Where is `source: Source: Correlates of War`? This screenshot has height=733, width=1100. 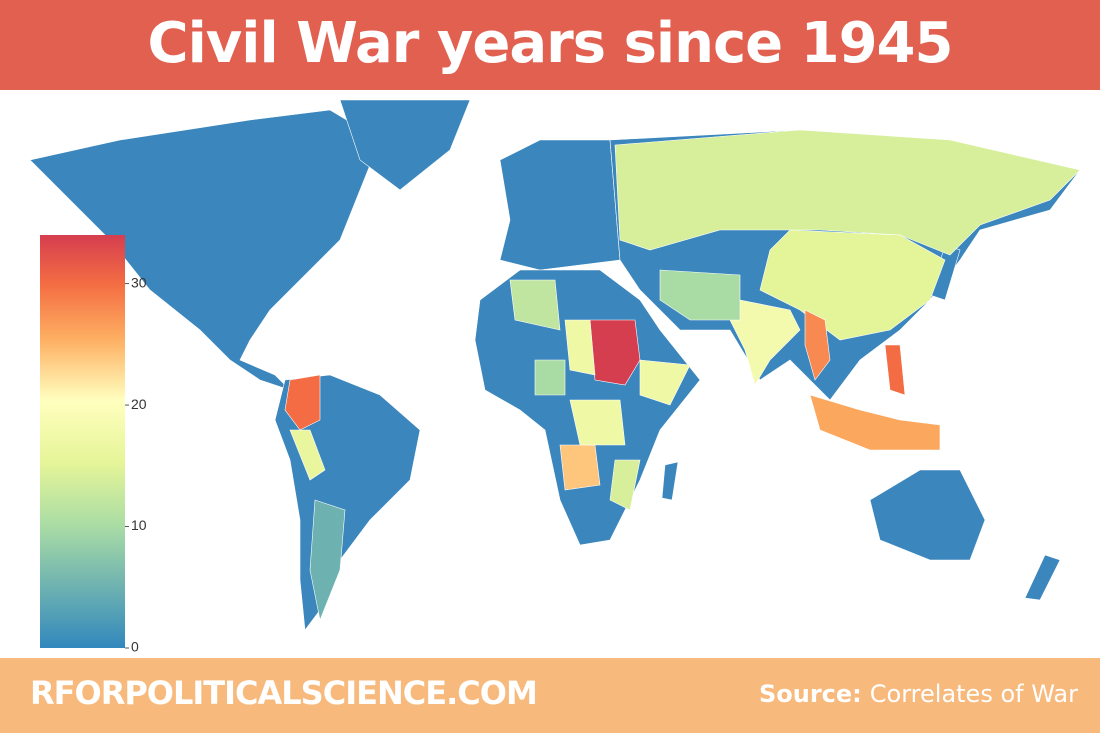
source: Source: Correlates of War is located at coordinates (918, 694).